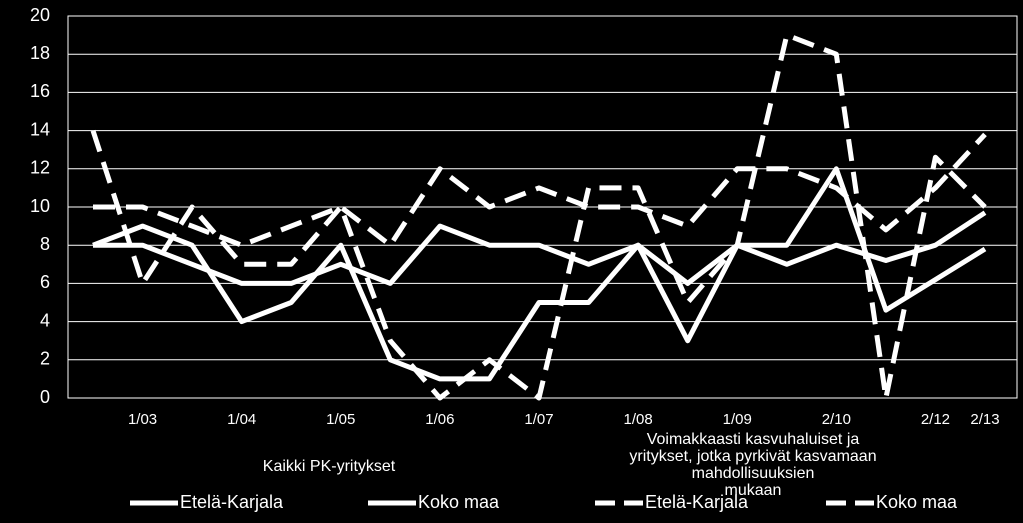 This screenshot has height=523, width=1023. Describe the element at coordinates (836, 419) in the screenshot. I see `x-tick-label: 2/10` at that location.